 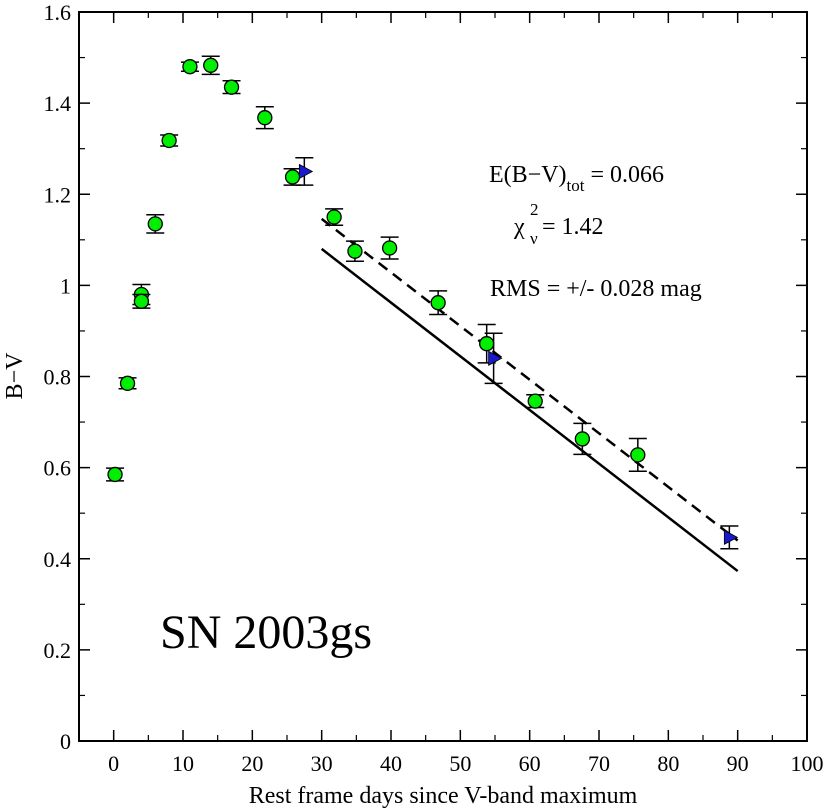 I want to click on x-tick-label: 70, so click(x=599, y=763).